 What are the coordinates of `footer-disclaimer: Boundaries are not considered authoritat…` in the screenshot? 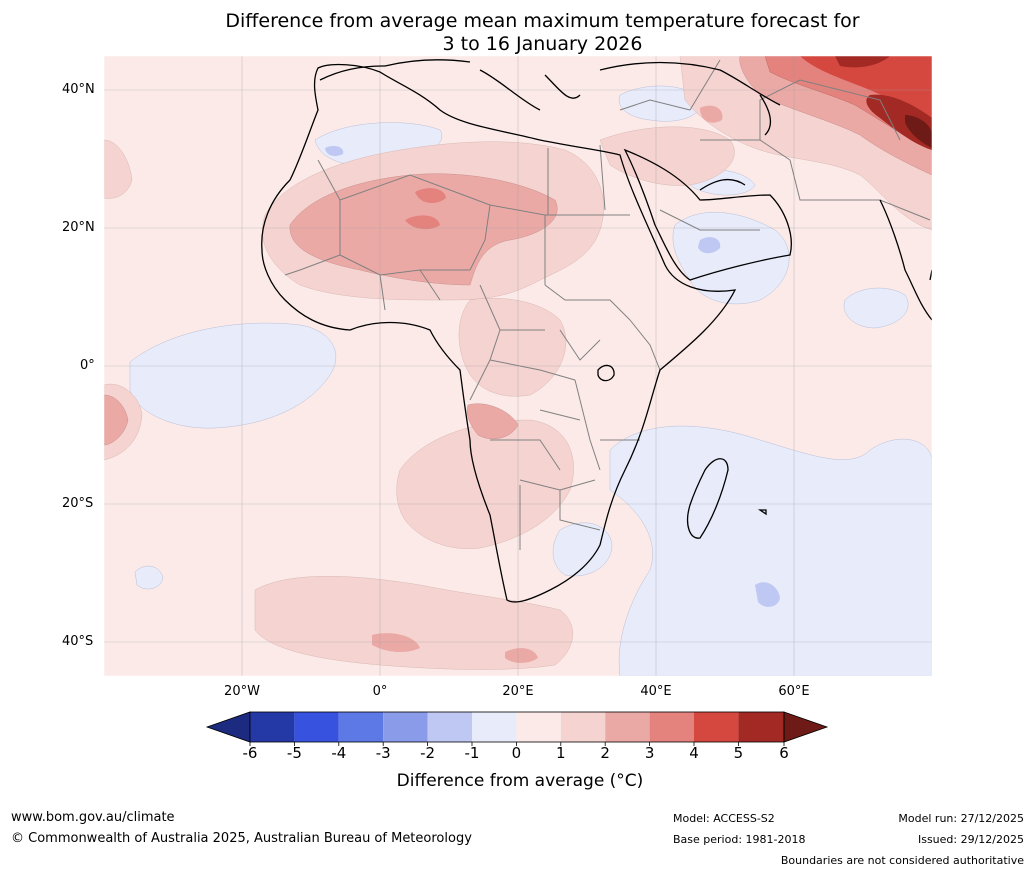 It's located at (902, 860).